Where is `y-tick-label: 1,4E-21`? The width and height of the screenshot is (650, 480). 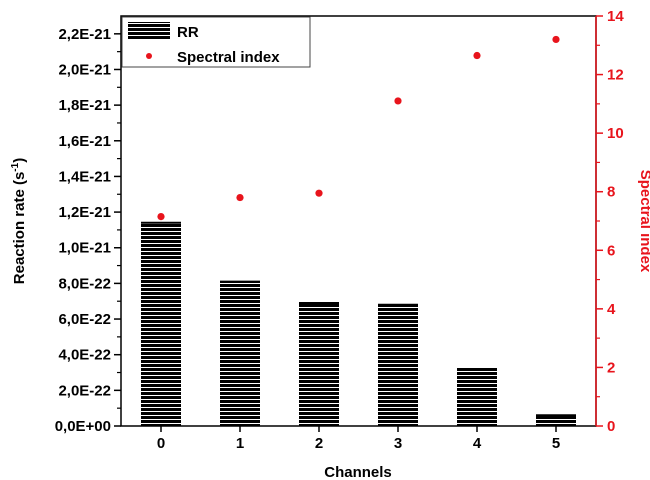 y-tick-label: 1,4E-21 is located at coordinates (84, 176).